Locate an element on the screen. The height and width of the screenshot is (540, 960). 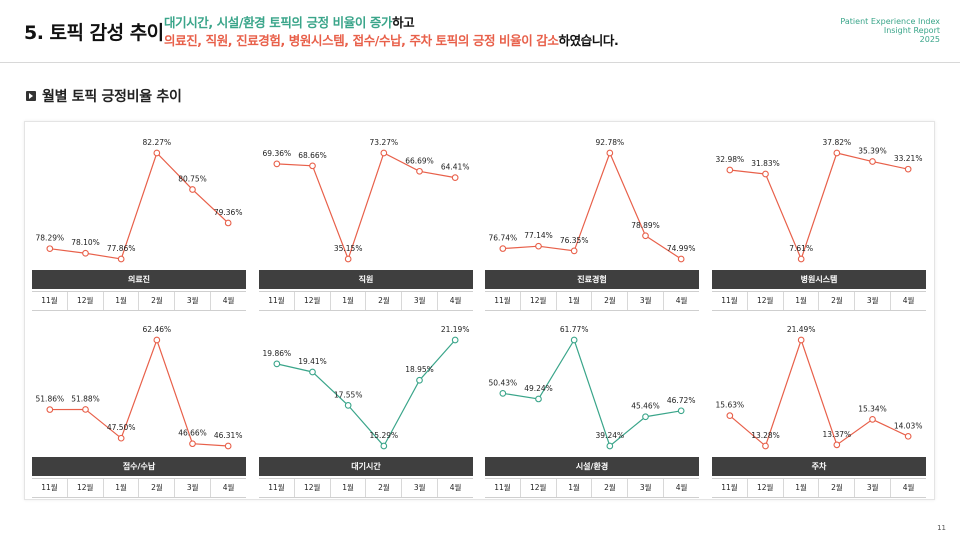
subtitle-increase-text: 대기시간, 시설/환경 토픽의 긍정 비율이 증가 is located at coordinates (278, 22).